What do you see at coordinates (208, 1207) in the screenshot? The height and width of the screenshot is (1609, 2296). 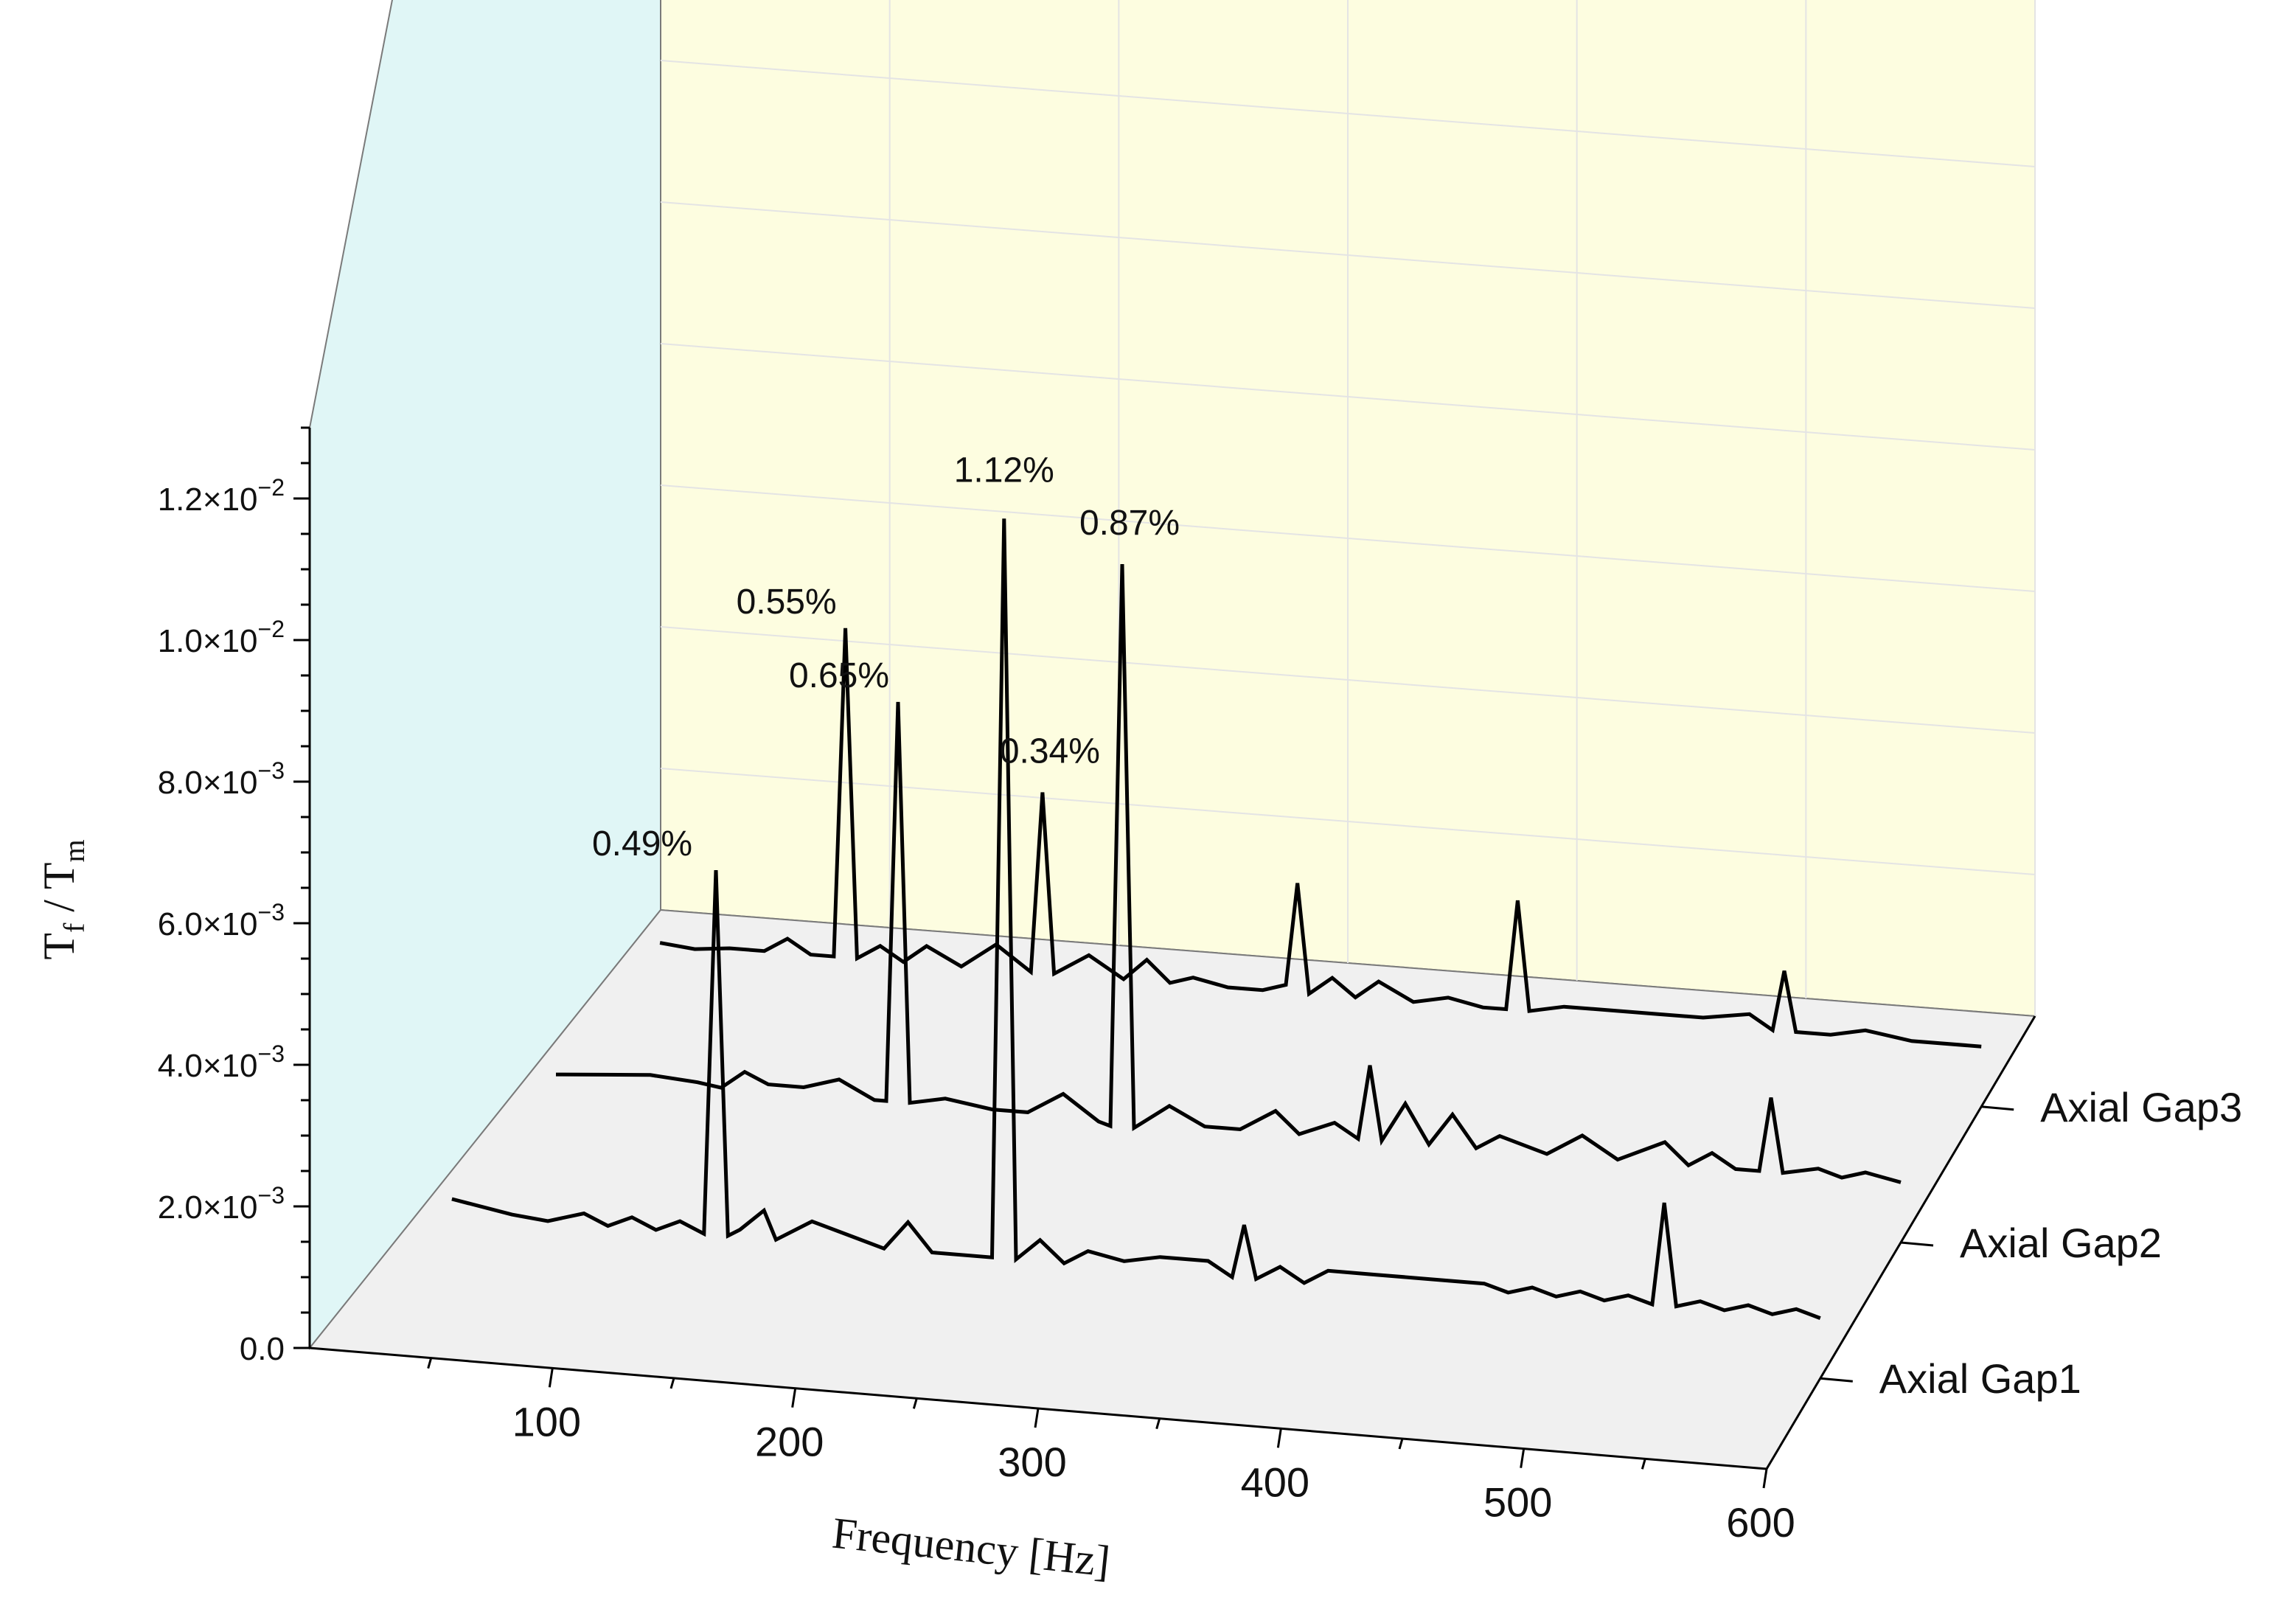 I see `y-tick-mantissa: 2.0×10` at bounding box center [208, 1207].